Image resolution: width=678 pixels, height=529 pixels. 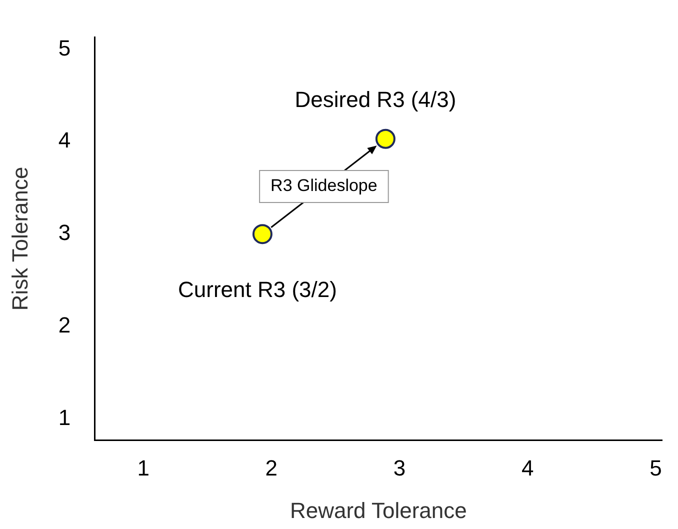 I want to click on y-tick-label: 4, so click(x=64, y=140).